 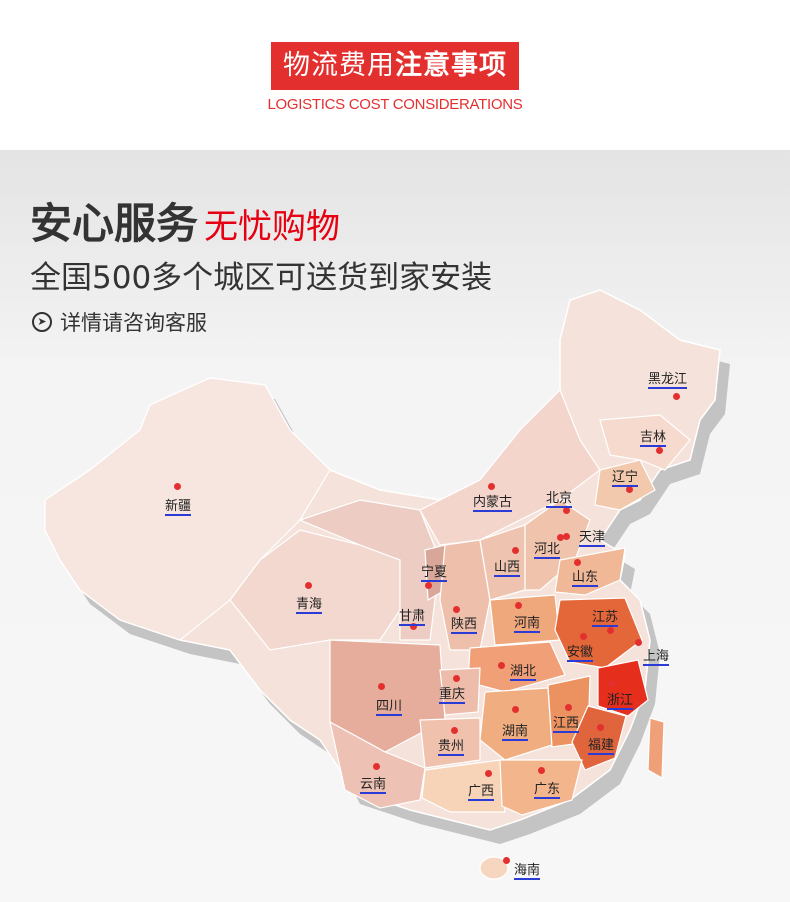 What do you see at coordinates (464, 625) in the screenshot?
I see `province-label: 陕西` at bounding box center [464, 625].